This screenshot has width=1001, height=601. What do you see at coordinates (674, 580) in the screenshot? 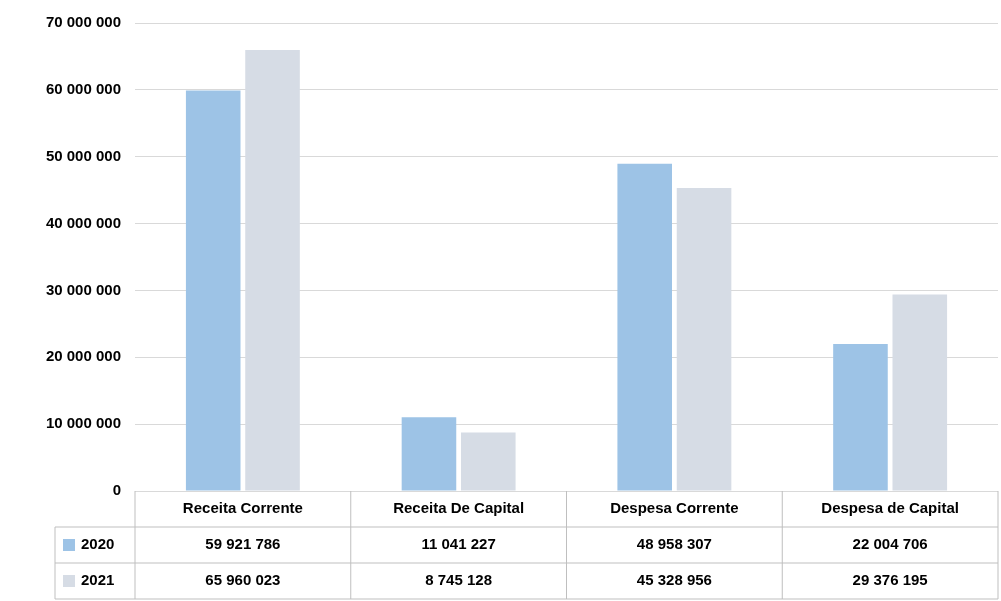
I see `data-label: 45 328 956` at bounding box center [674, 580].